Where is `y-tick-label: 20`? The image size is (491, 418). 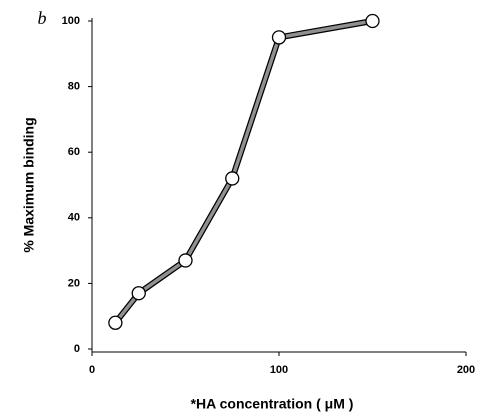
y-tick-label: 20 is located at coordinates (74, 283).